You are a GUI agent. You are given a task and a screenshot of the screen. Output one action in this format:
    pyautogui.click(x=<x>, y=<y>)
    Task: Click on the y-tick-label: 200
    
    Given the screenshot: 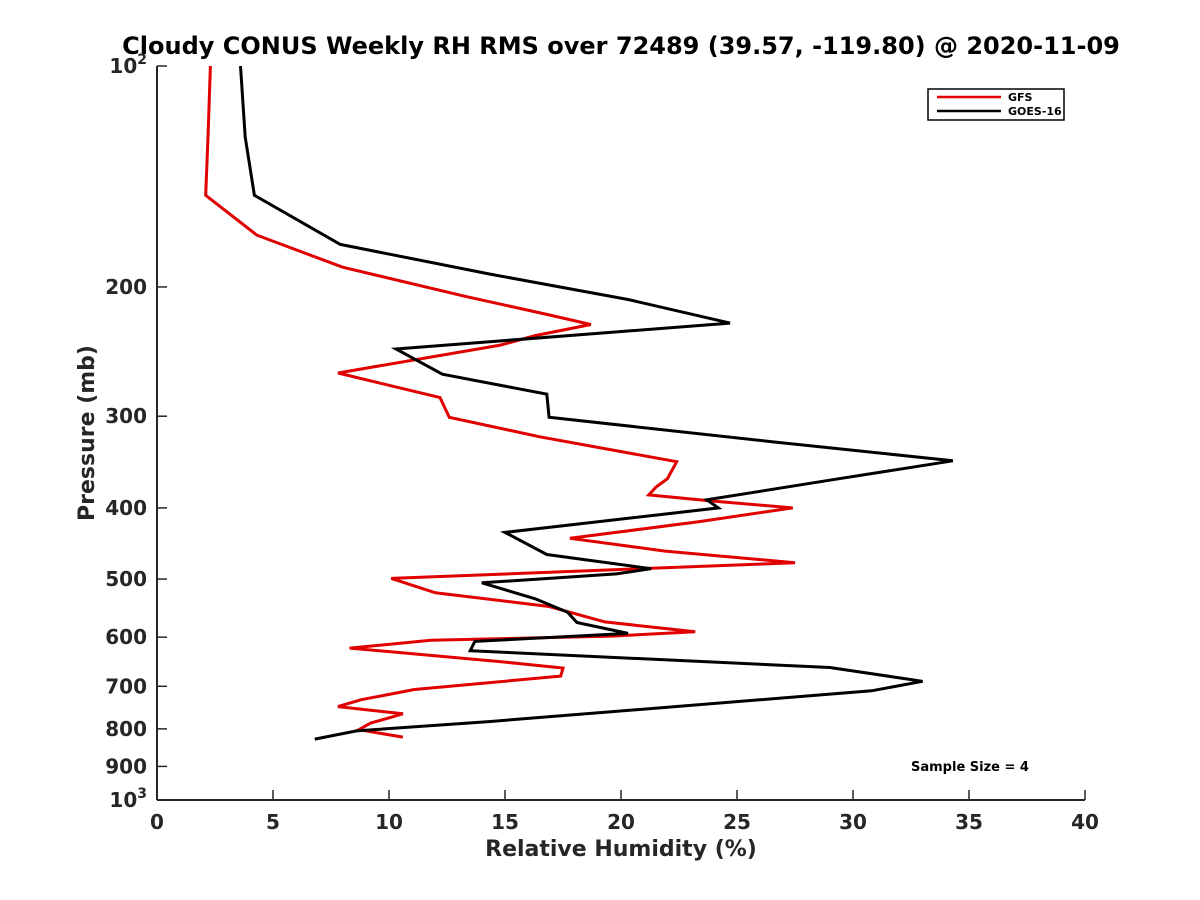 What is the action you would take?
    pyautogui.click(x=126, y=287)
    